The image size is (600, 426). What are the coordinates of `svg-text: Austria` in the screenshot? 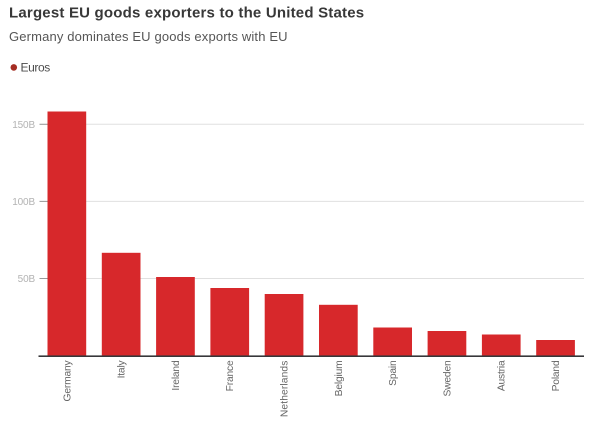 It's located at (502, 375).